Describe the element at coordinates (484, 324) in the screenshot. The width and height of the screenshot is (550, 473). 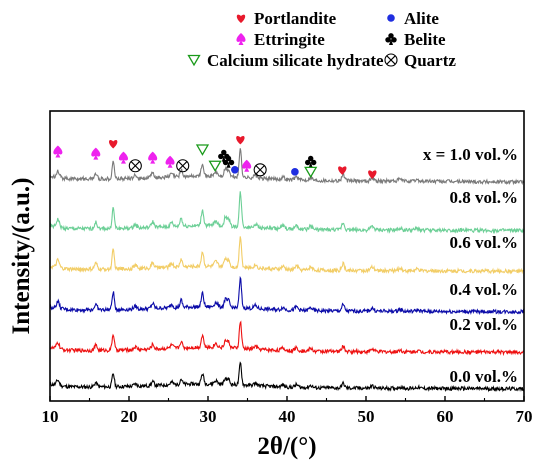
I see `series-label-1: 0.2 vol.%` at that location.